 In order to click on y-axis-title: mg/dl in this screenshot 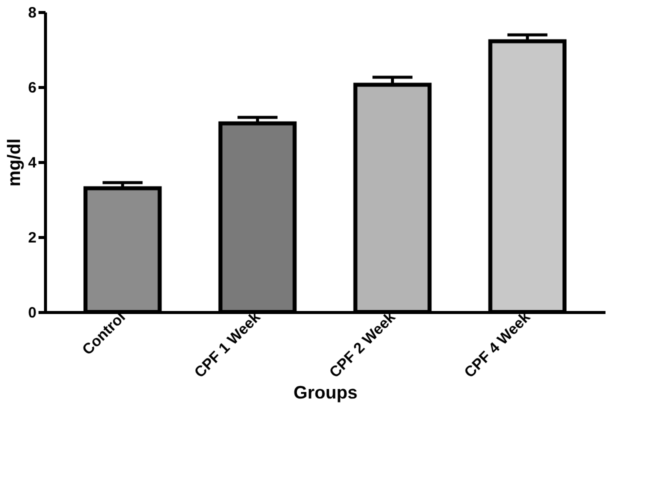, I will do `click(14, 162)`.